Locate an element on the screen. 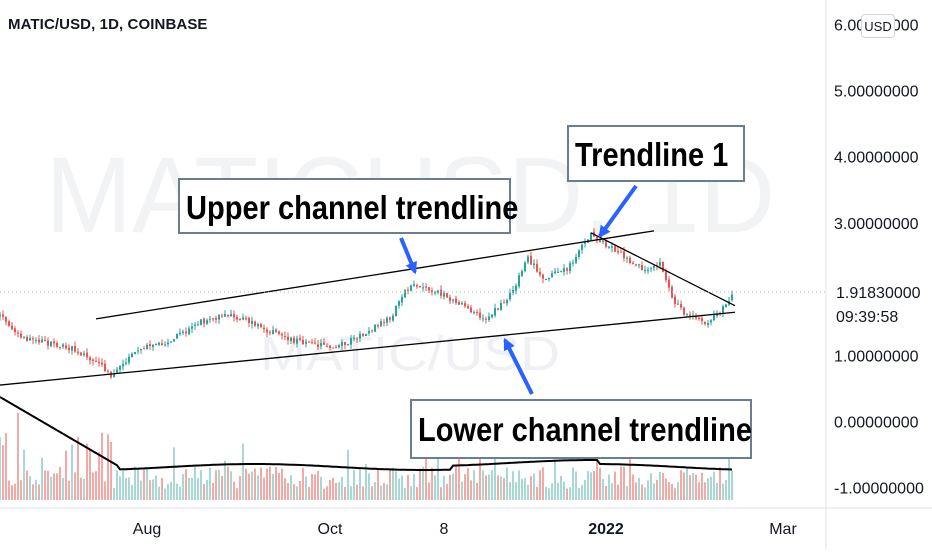 This screenshot has width=932, height=555. time-tick-label: Oct is located at coordinates (330, 529).